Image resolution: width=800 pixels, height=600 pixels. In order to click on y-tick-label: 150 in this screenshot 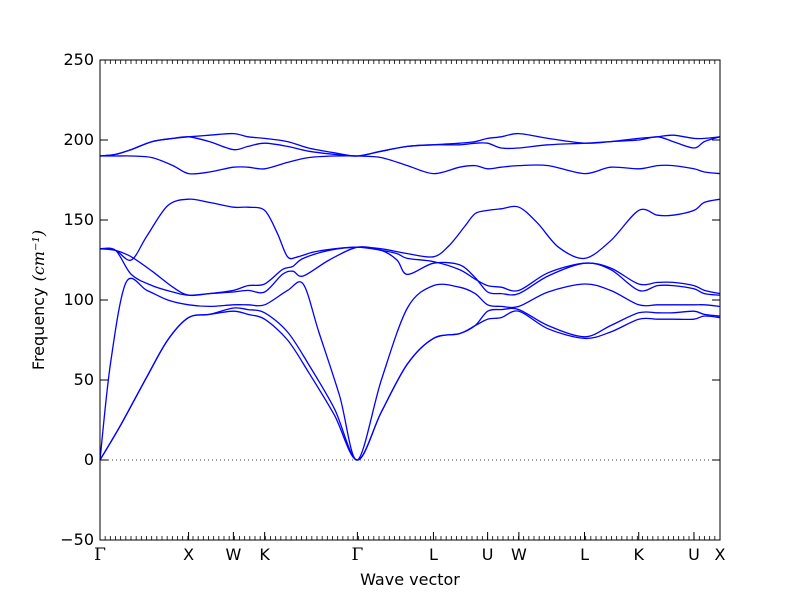, I will do `click(78, 219)`.